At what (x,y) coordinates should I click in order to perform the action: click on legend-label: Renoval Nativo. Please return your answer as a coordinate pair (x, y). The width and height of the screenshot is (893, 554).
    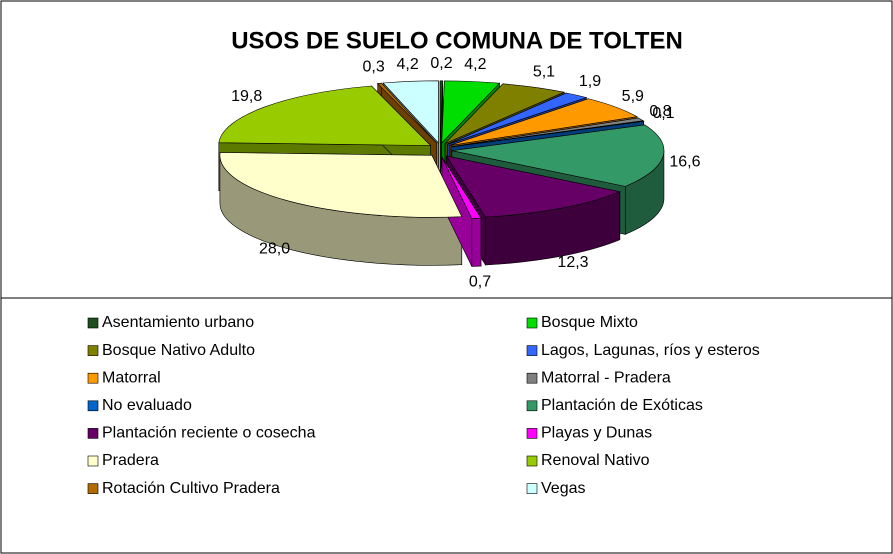
    Looking at the image, I should click on (595, 460).